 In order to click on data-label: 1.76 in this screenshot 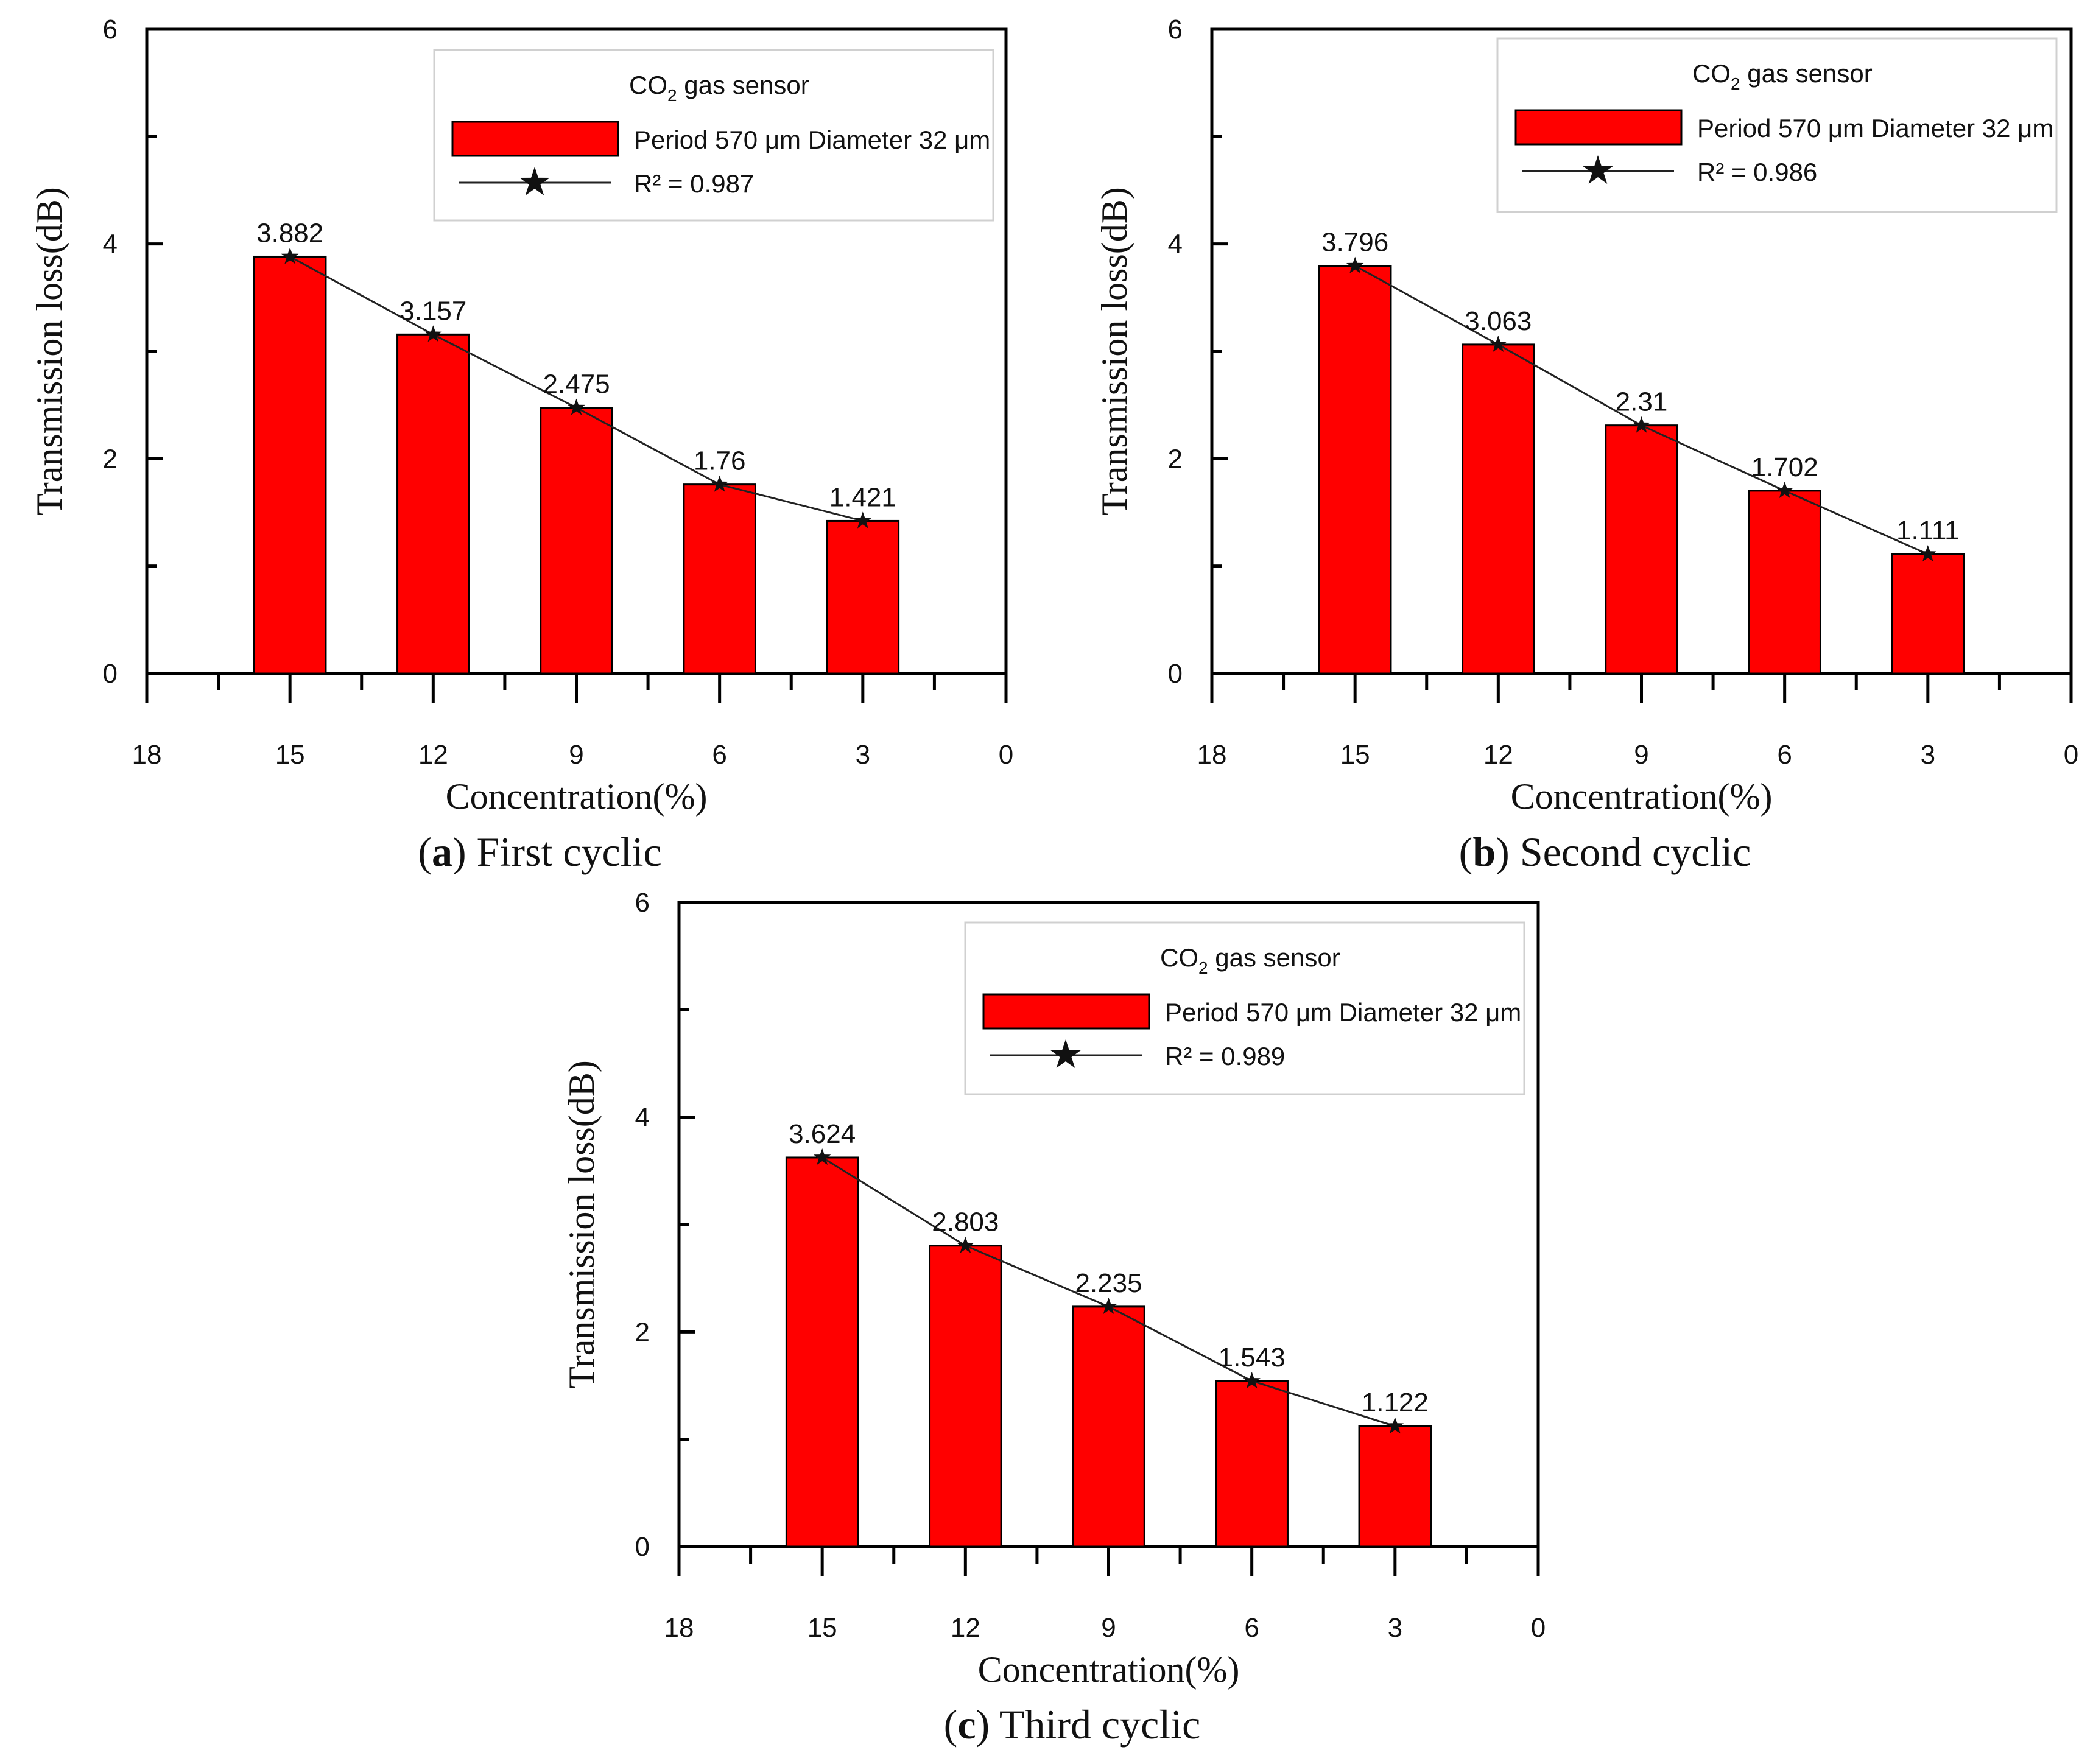, I will do `click(720, 461)`.